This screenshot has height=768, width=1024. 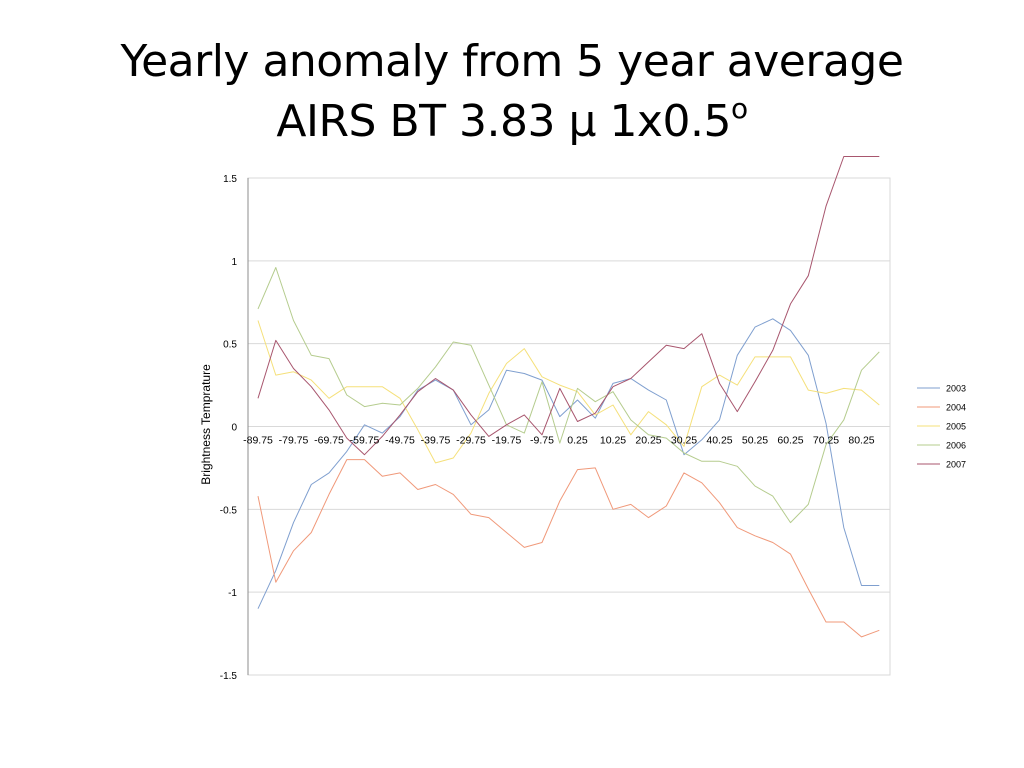 I want to click on x-tick-label: 10.25, so click(x=613, y=441).